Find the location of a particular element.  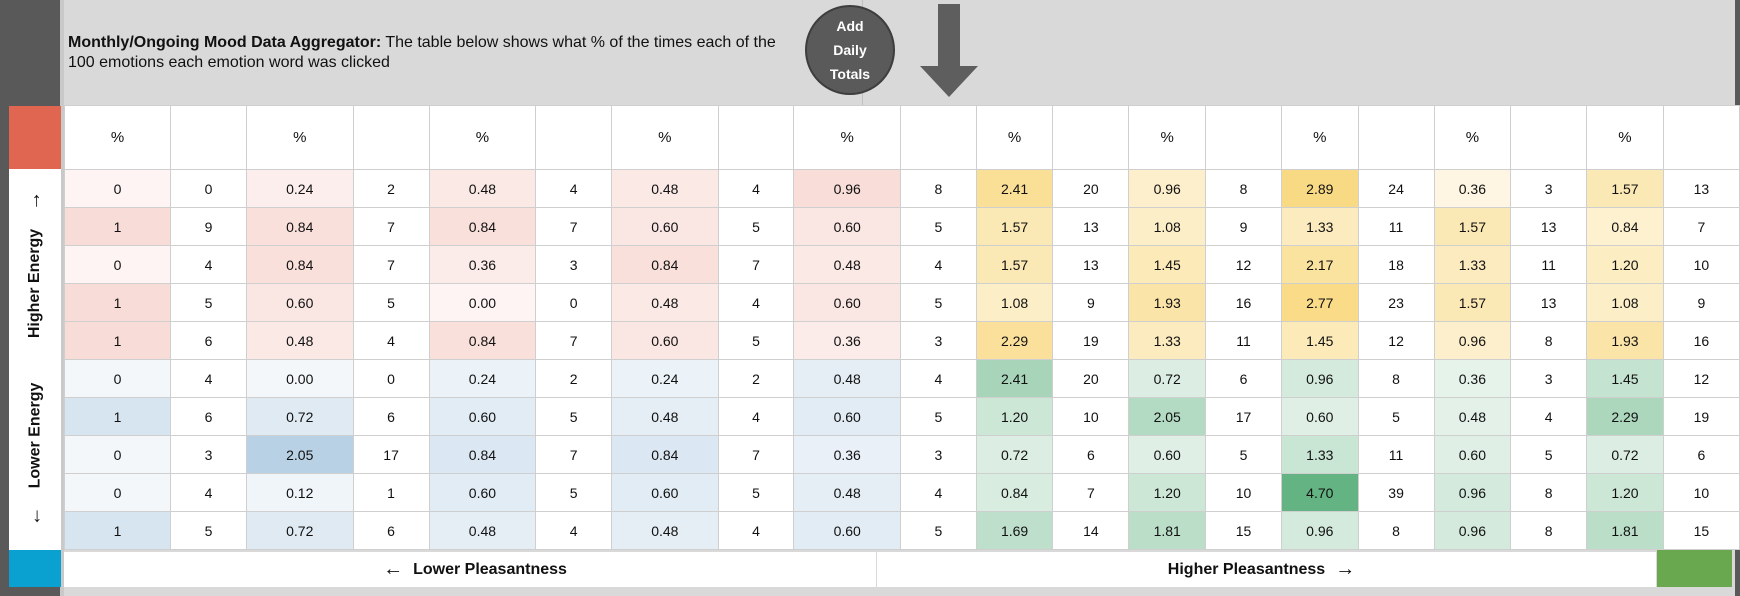

percent-cell: 4.70 is located at coordinates (1320, 492).